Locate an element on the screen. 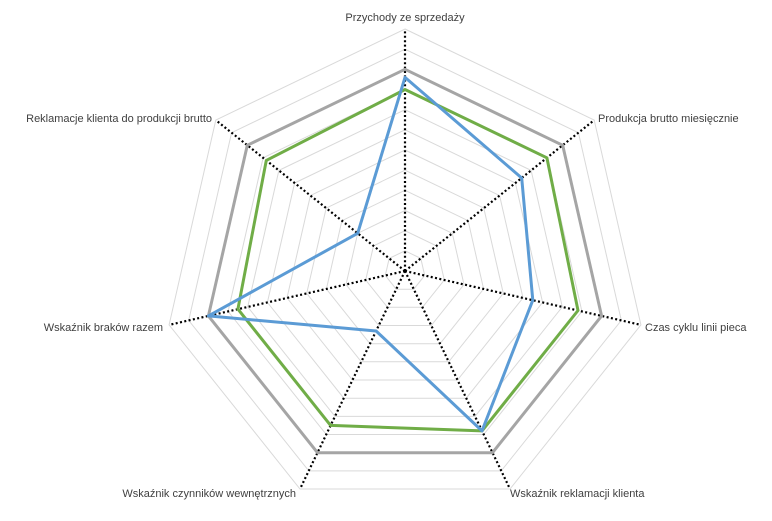 The height and width of the screenshot is (521, 772). axis-label-czas-cyklu: Czas cyklu linii pieca is located at coordinates (696, 328).